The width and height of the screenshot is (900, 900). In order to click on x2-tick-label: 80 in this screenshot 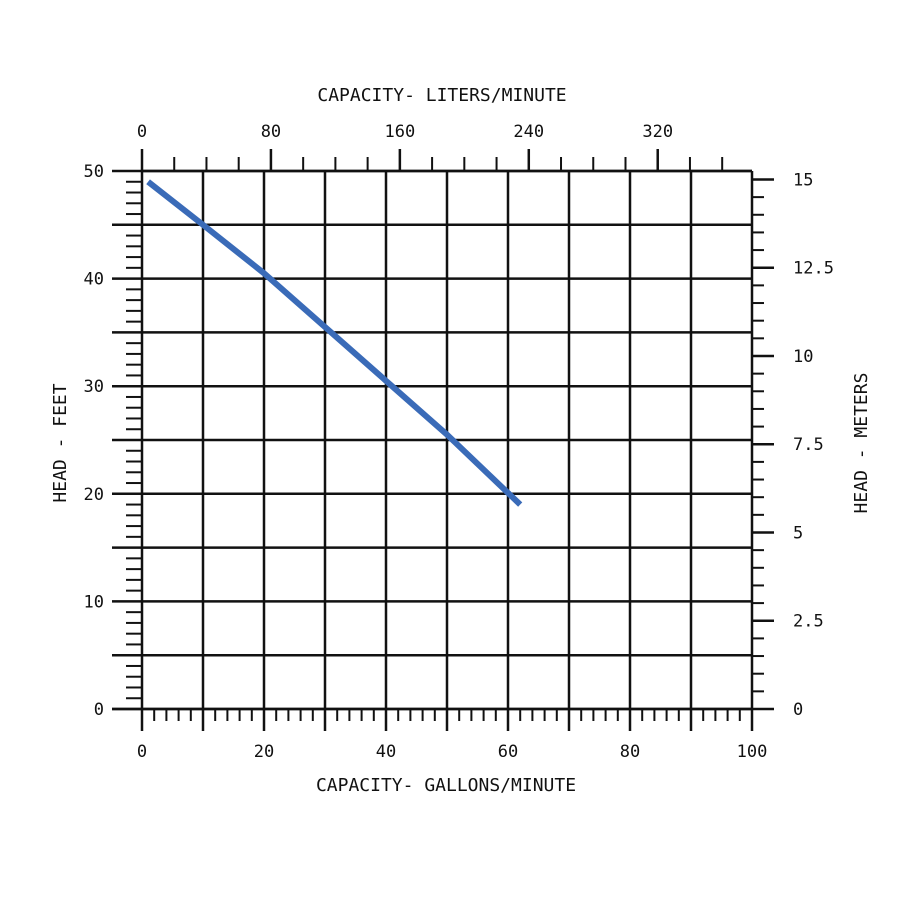, I will do `click(271, 132)`.